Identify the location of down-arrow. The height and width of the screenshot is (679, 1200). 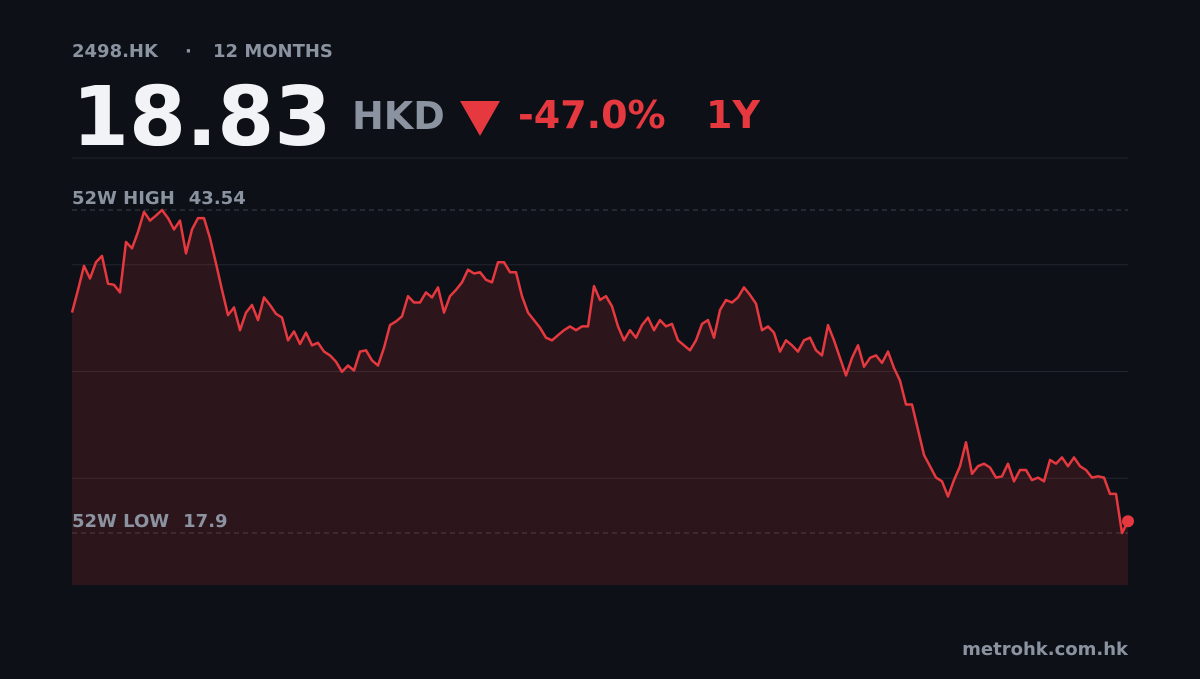
(480, 118).